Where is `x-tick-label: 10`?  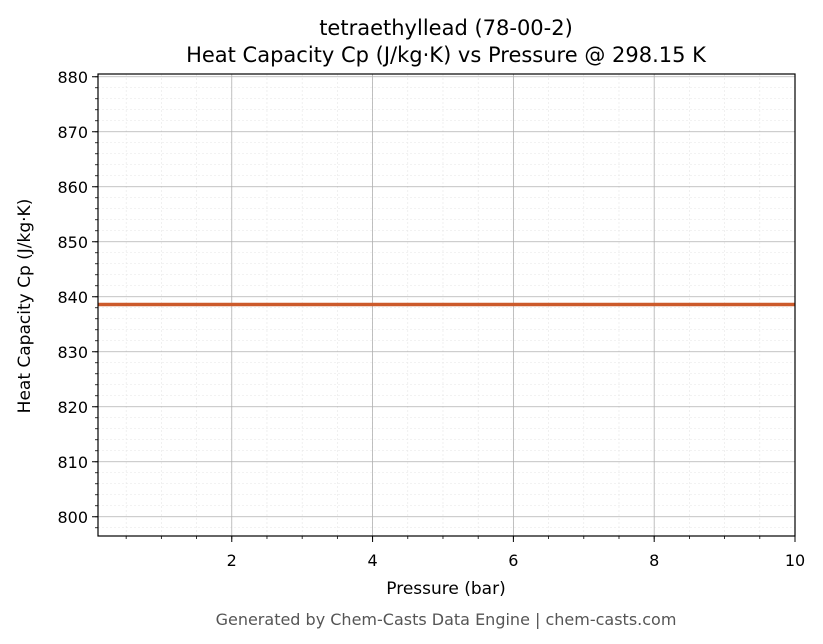
x-tick-label: 10 is located at coordinates (795, 560).